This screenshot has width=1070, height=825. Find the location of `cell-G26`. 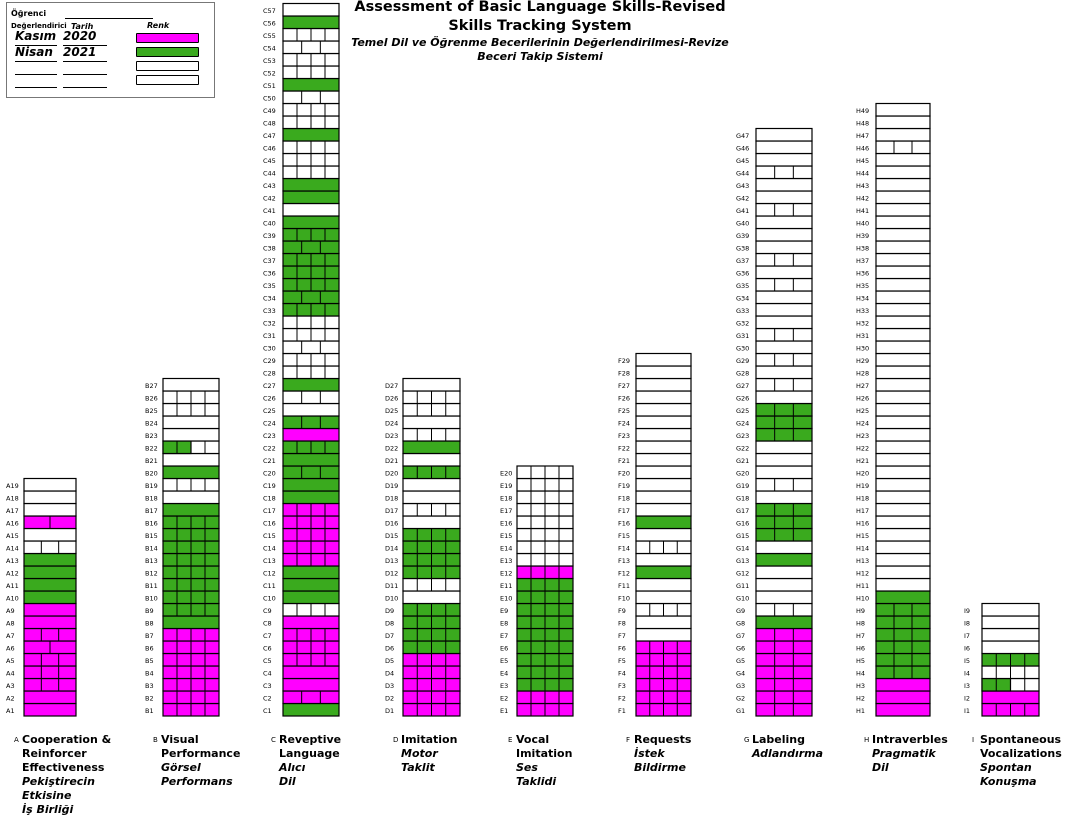

cell-G26 is located at coordinates (784, 397).